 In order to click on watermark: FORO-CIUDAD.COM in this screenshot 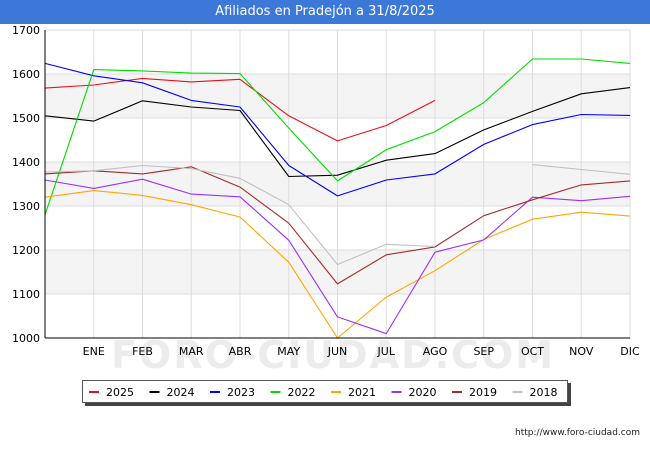, I will do `click(333, 355)`.